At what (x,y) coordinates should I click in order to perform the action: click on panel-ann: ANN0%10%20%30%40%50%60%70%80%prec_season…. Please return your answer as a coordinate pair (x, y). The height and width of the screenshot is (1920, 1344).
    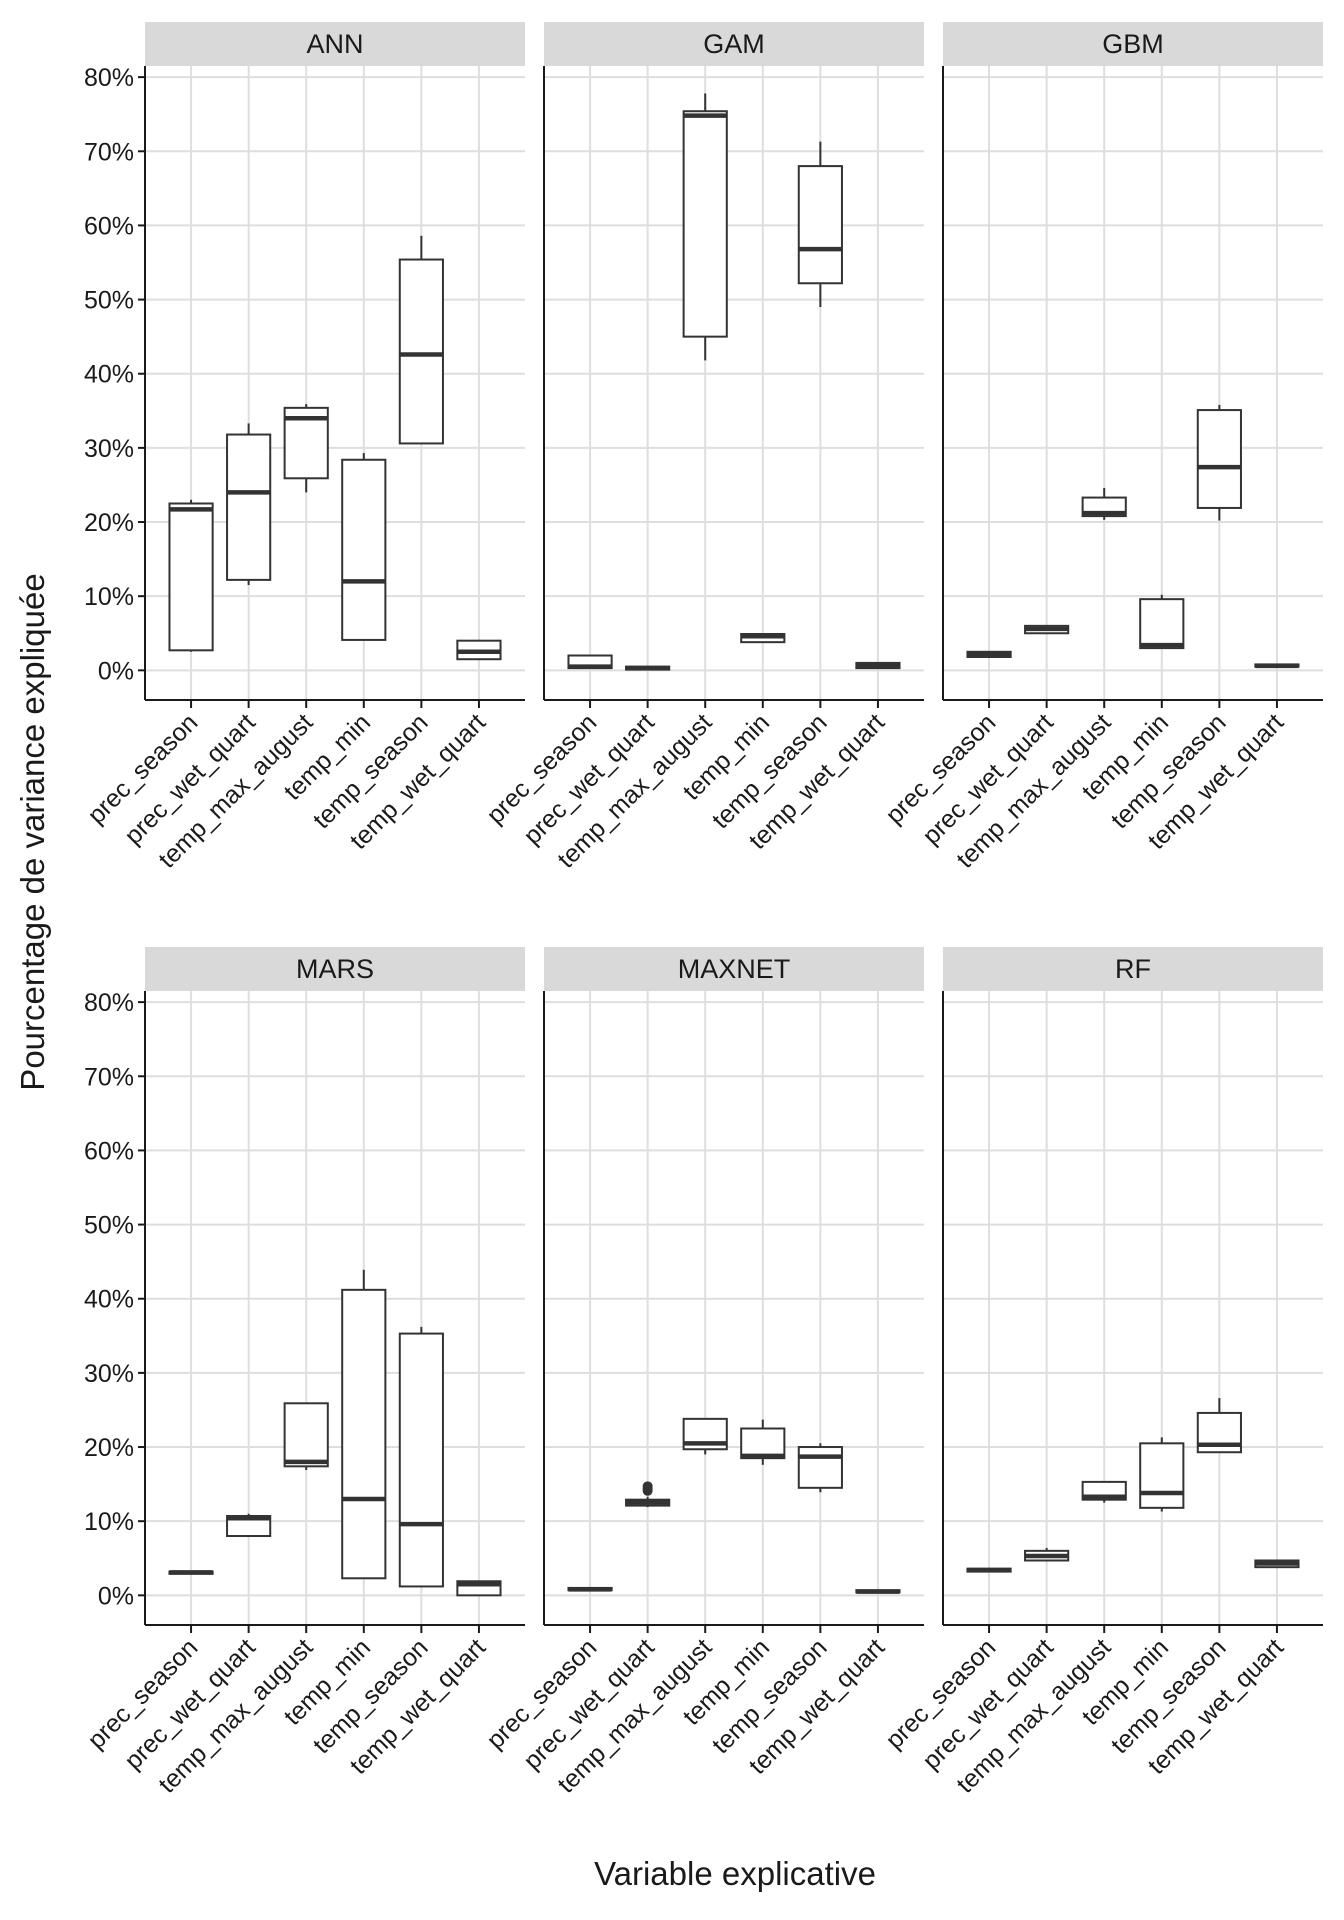
    Looking at the image, I should click on (303, 448).